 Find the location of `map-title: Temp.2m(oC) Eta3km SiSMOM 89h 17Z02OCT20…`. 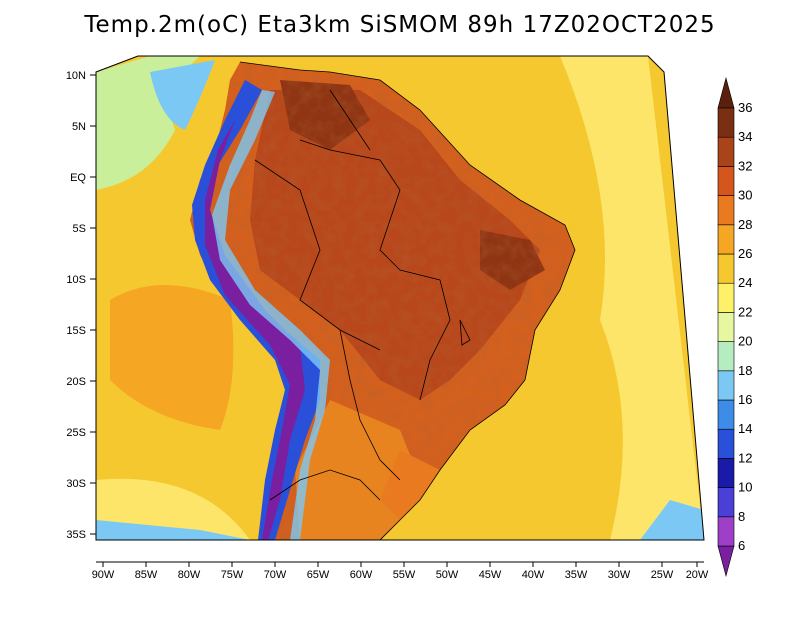

map-title: Temp.2m(oC) Eta3km SiSMOM 89h 17Z02OCT20… is located at coordinates (400, 25).